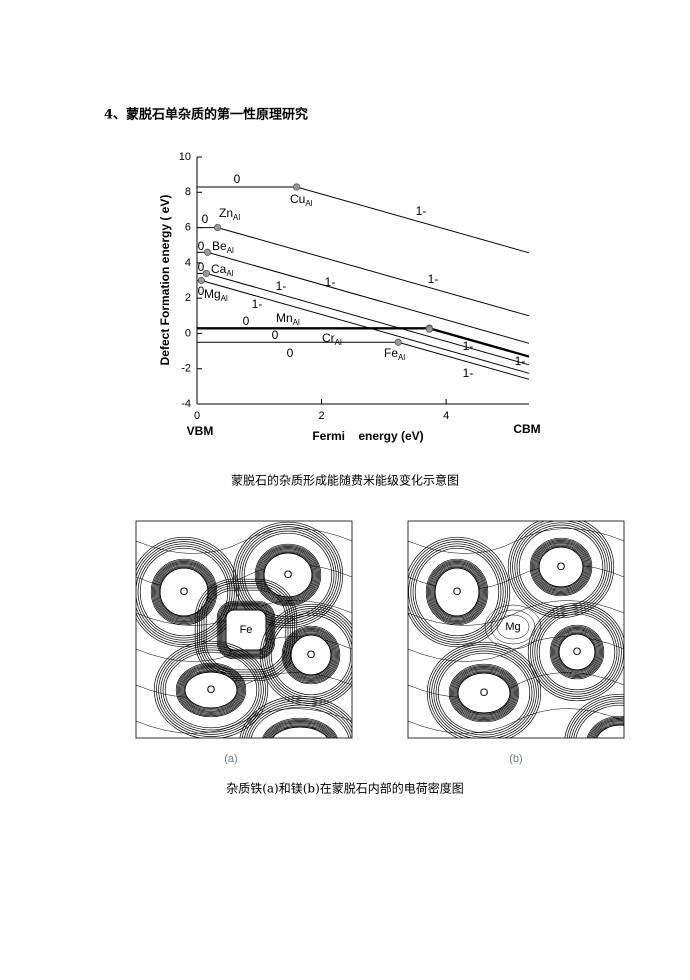 The width and height of the screenshot is (690, 980). What do you see at coordinates (188, 333) in the screenshot?
I see `y-tick-label: 0` at bounding box center [188, 333].